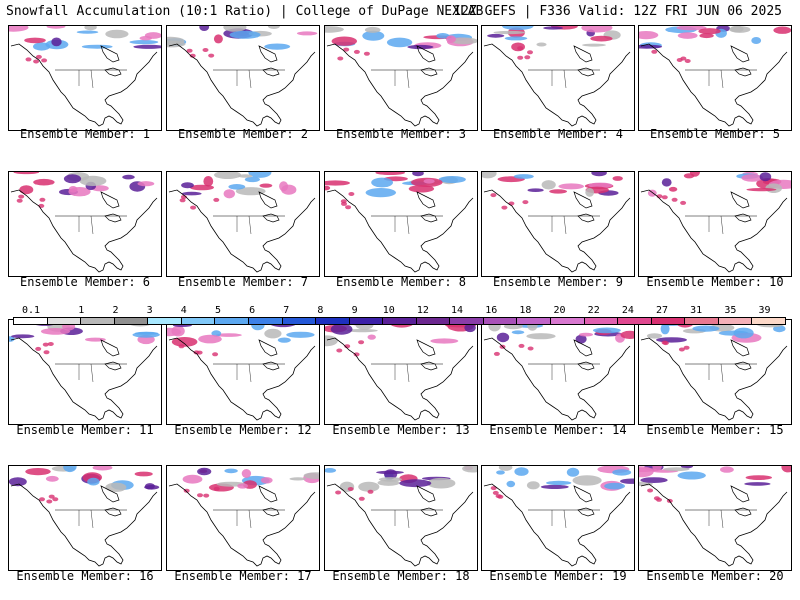 The width and height of the screenshot is (800, 600). I want to click on ensemble-member-label: Ensemble Member: 4, so click(558, 134).